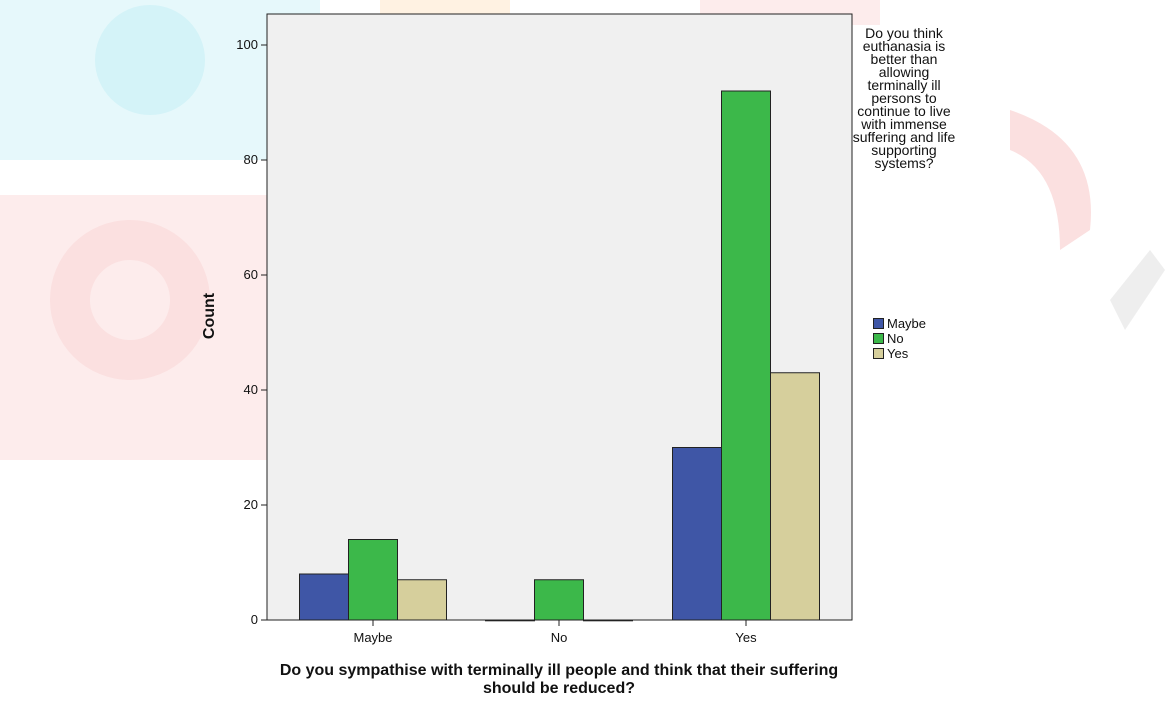  What do you see at coordinates (608, 620) in the screenshot?
I see `bar-no-yes` at bounding box center [608, 620].